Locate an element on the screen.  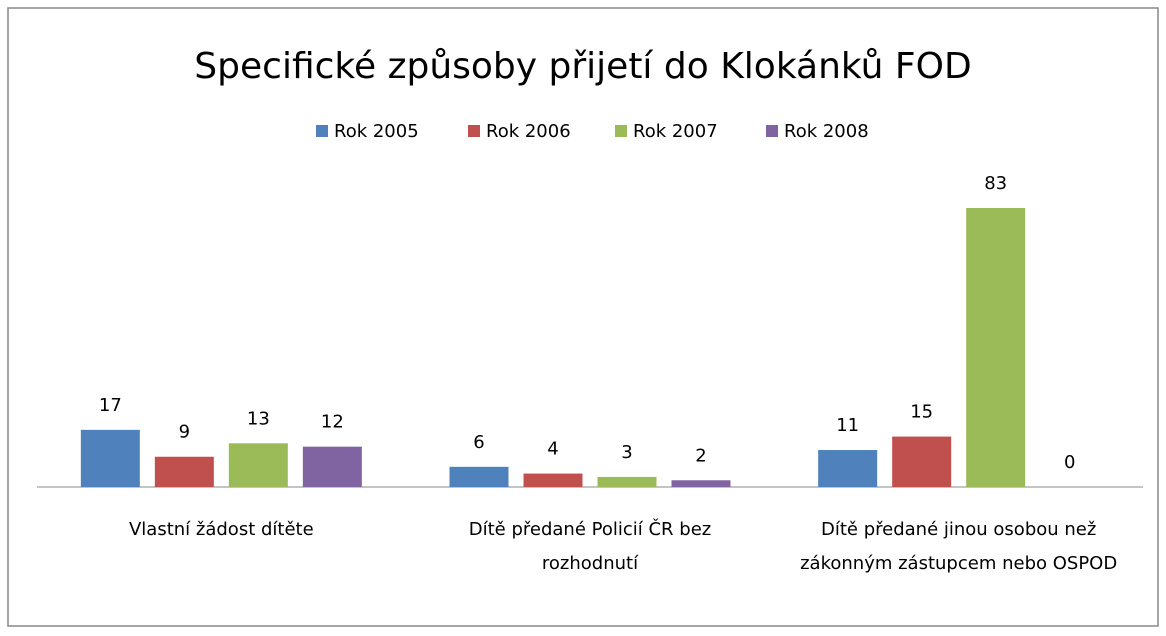
data-label: 13 is located at coordinates (258, 418).